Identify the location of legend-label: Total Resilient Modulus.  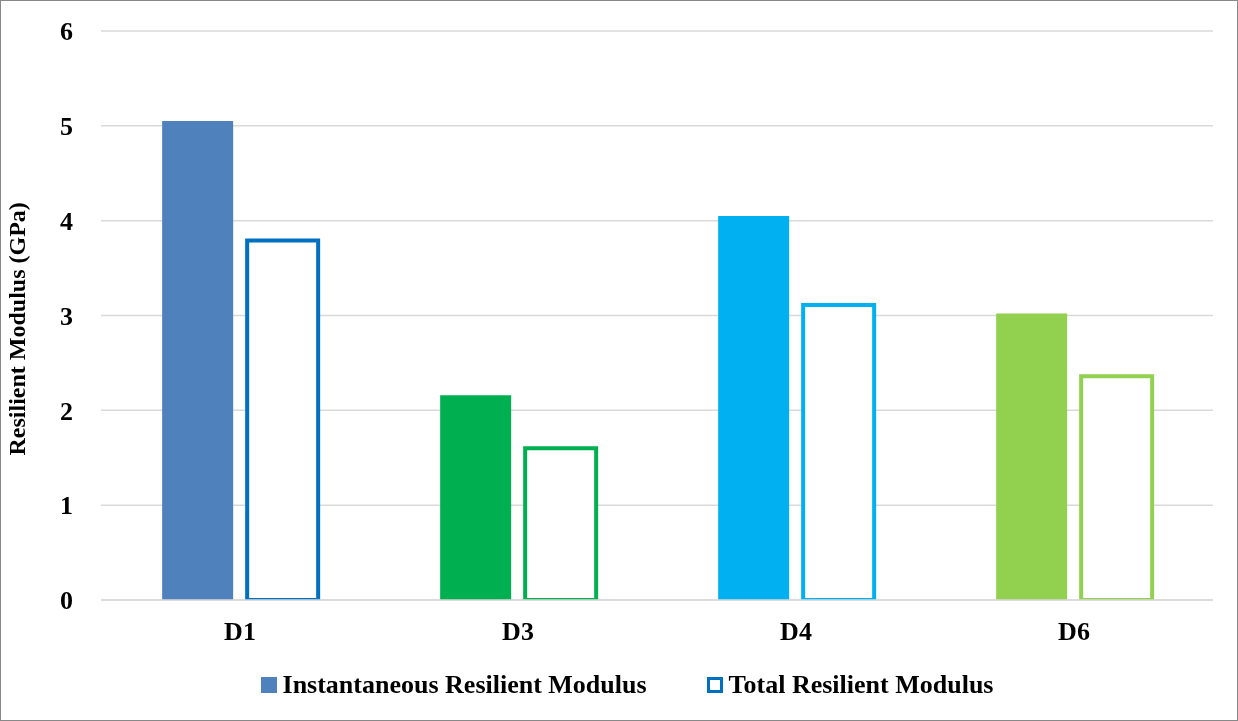
(861, 685).